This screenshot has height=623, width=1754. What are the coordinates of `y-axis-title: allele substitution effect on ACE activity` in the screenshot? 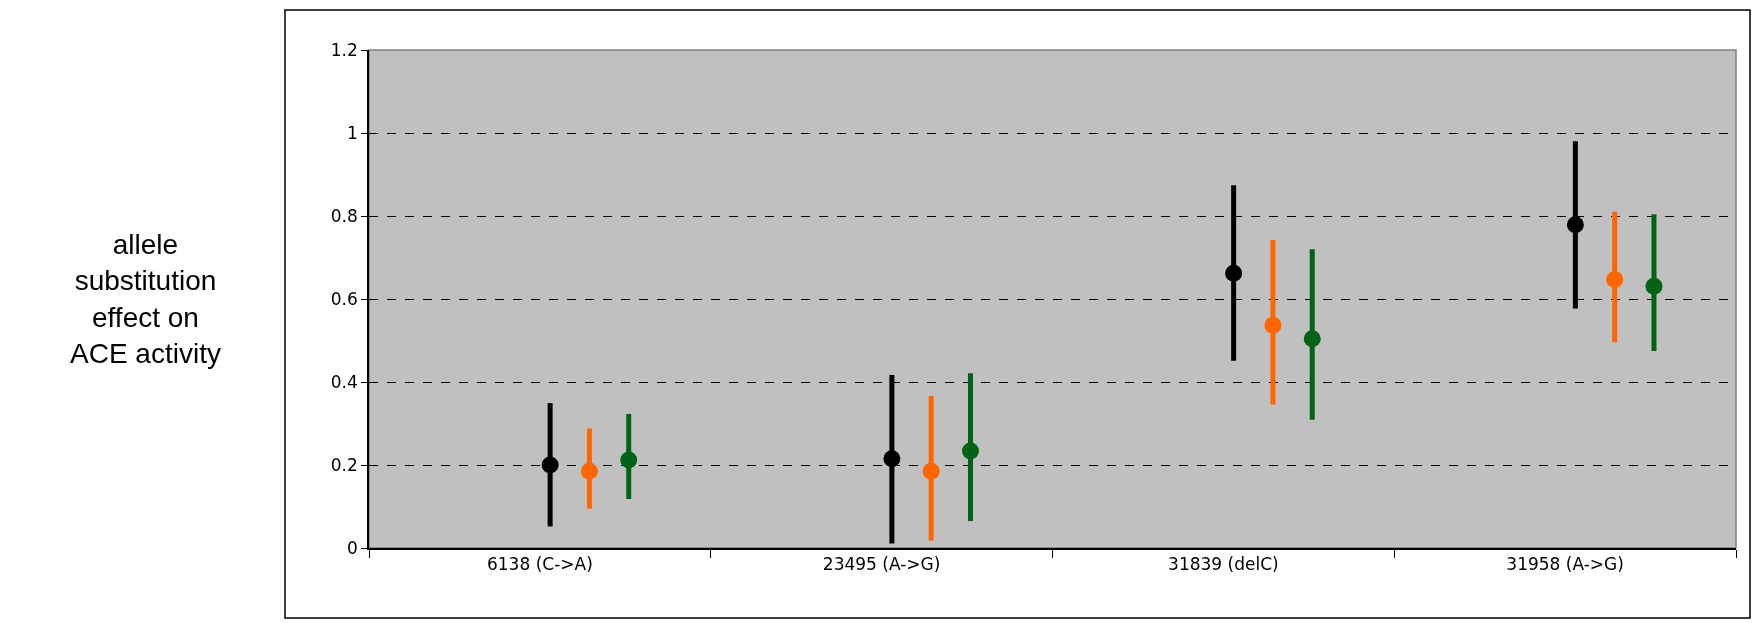 It's located at (145, 299).